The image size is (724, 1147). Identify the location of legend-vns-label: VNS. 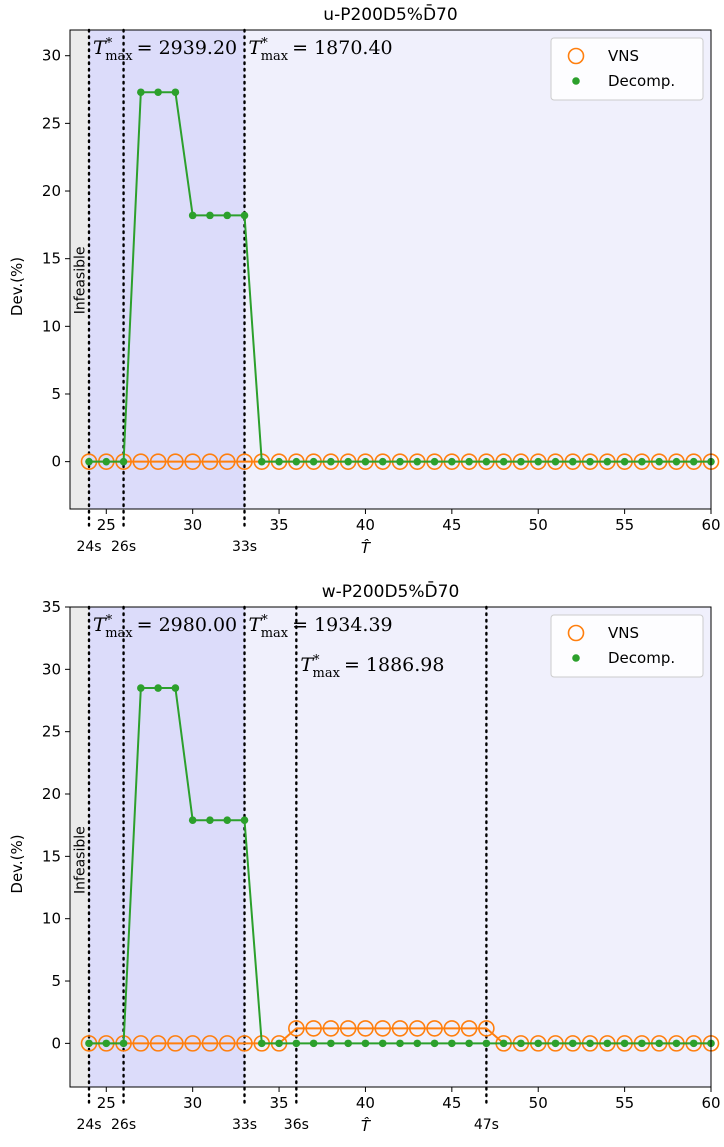
(623, 56).